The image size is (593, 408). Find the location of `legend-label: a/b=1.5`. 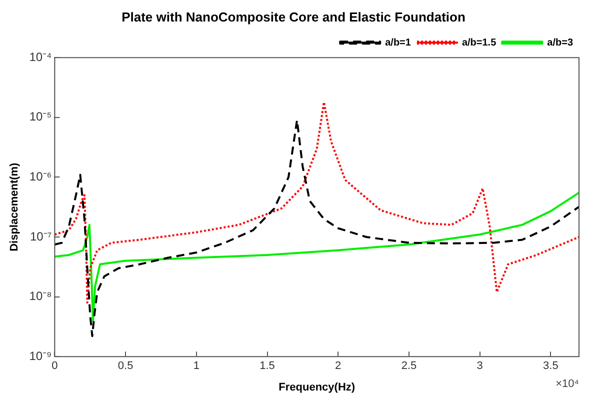

legend-label: a/b=1.5 is located at coordinates (479, 42).